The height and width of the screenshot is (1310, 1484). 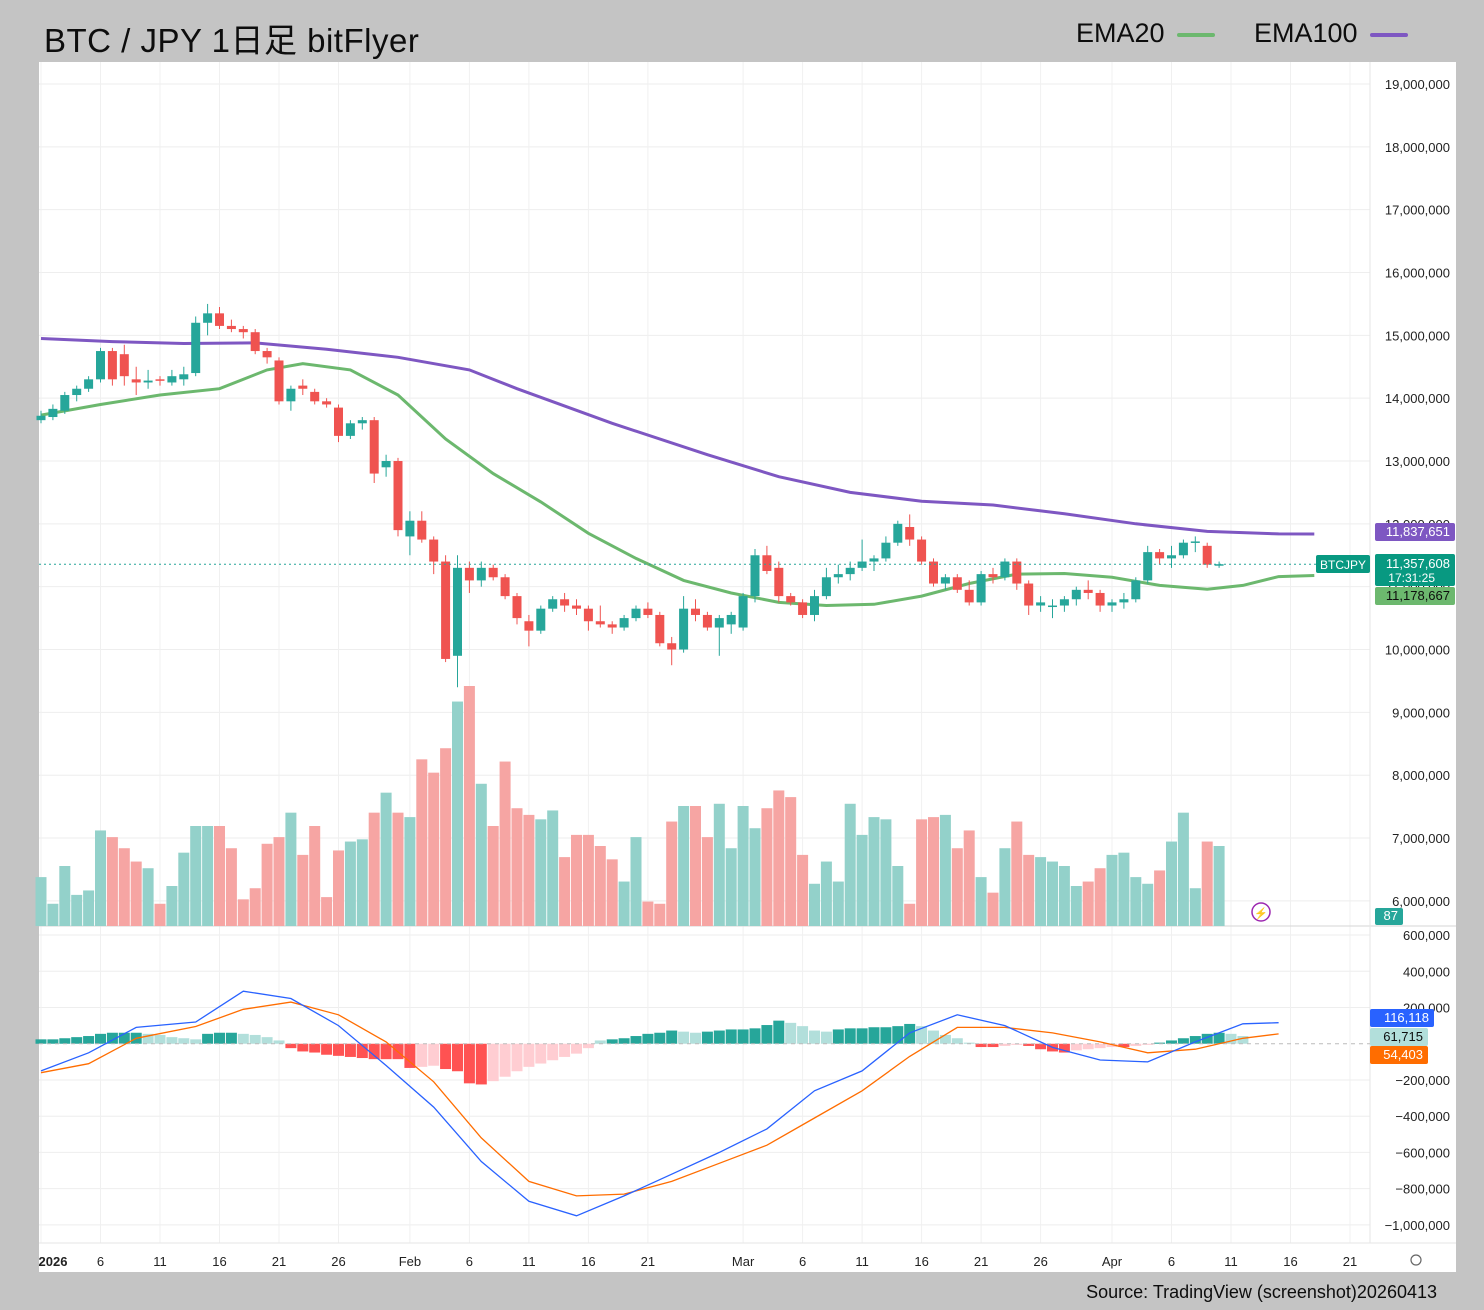 I want to click on legend-ema100: EMA100, so click(x=1331, y=33).